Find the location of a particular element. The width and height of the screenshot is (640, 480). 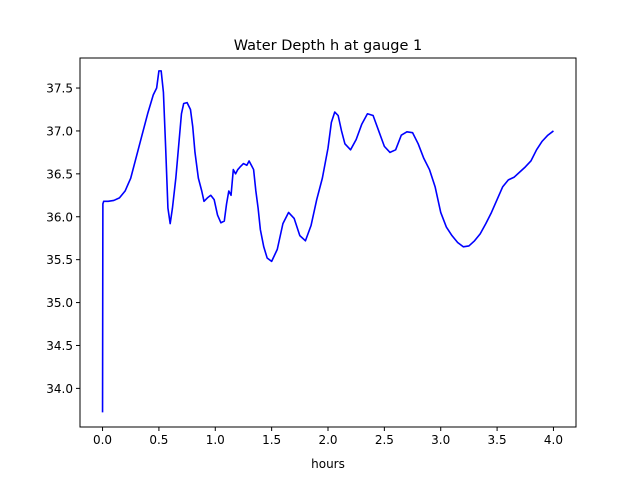

x-tick-label: 1.5 is located at coordinates (271, 440).